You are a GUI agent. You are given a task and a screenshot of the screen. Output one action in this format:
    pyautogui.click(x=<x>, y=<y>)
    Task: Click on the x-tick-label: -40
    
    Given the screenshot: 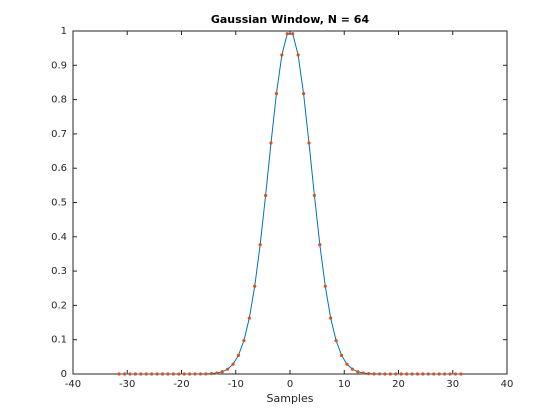 What is the action you would take?
    pyautogui.click(x=73, y=384)
    